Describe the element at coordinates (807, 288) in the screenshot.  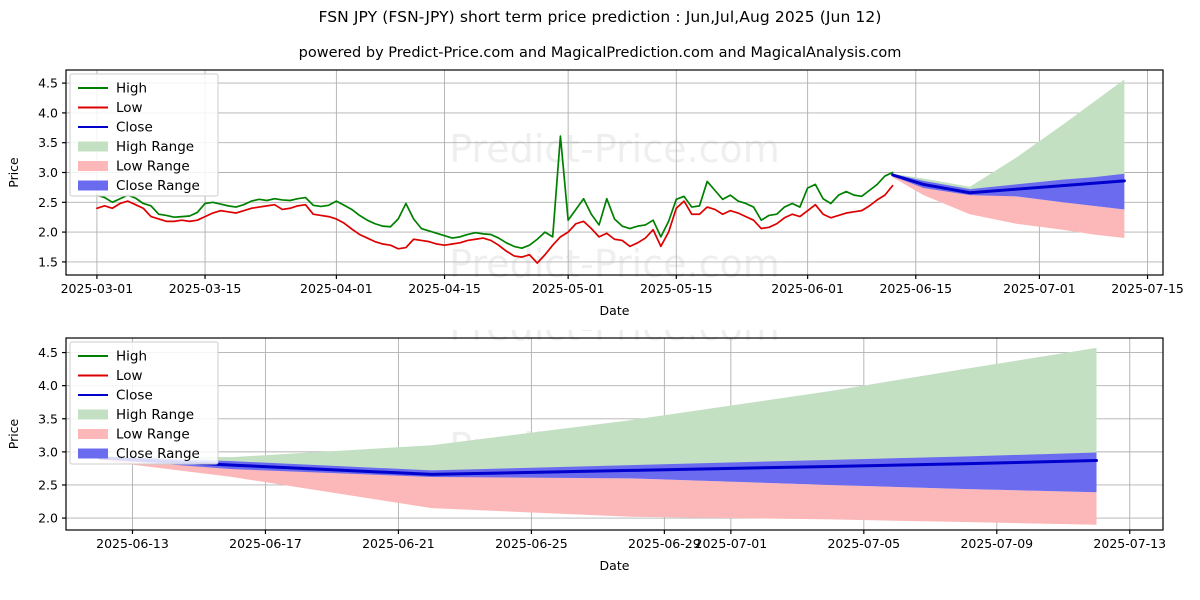
I see `x-tick-label: 2025-06-01` at that location.